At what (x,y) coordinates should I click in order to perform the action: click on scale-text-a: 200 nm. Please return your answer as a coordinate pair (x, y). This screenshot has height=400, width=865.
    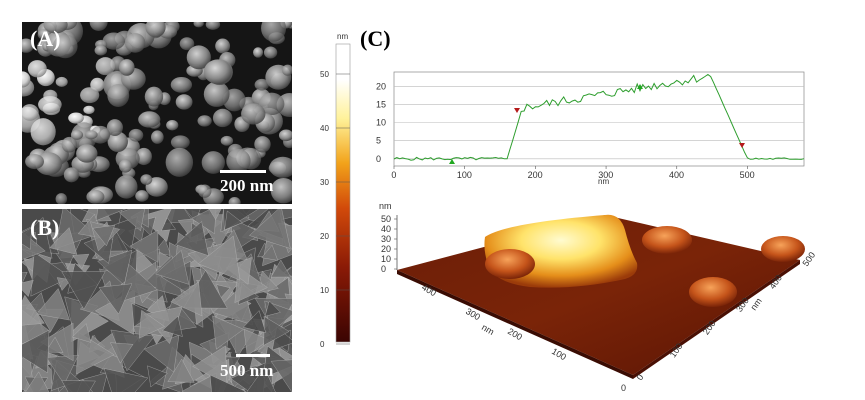
    Looking at the image, I should click on (247, 185).